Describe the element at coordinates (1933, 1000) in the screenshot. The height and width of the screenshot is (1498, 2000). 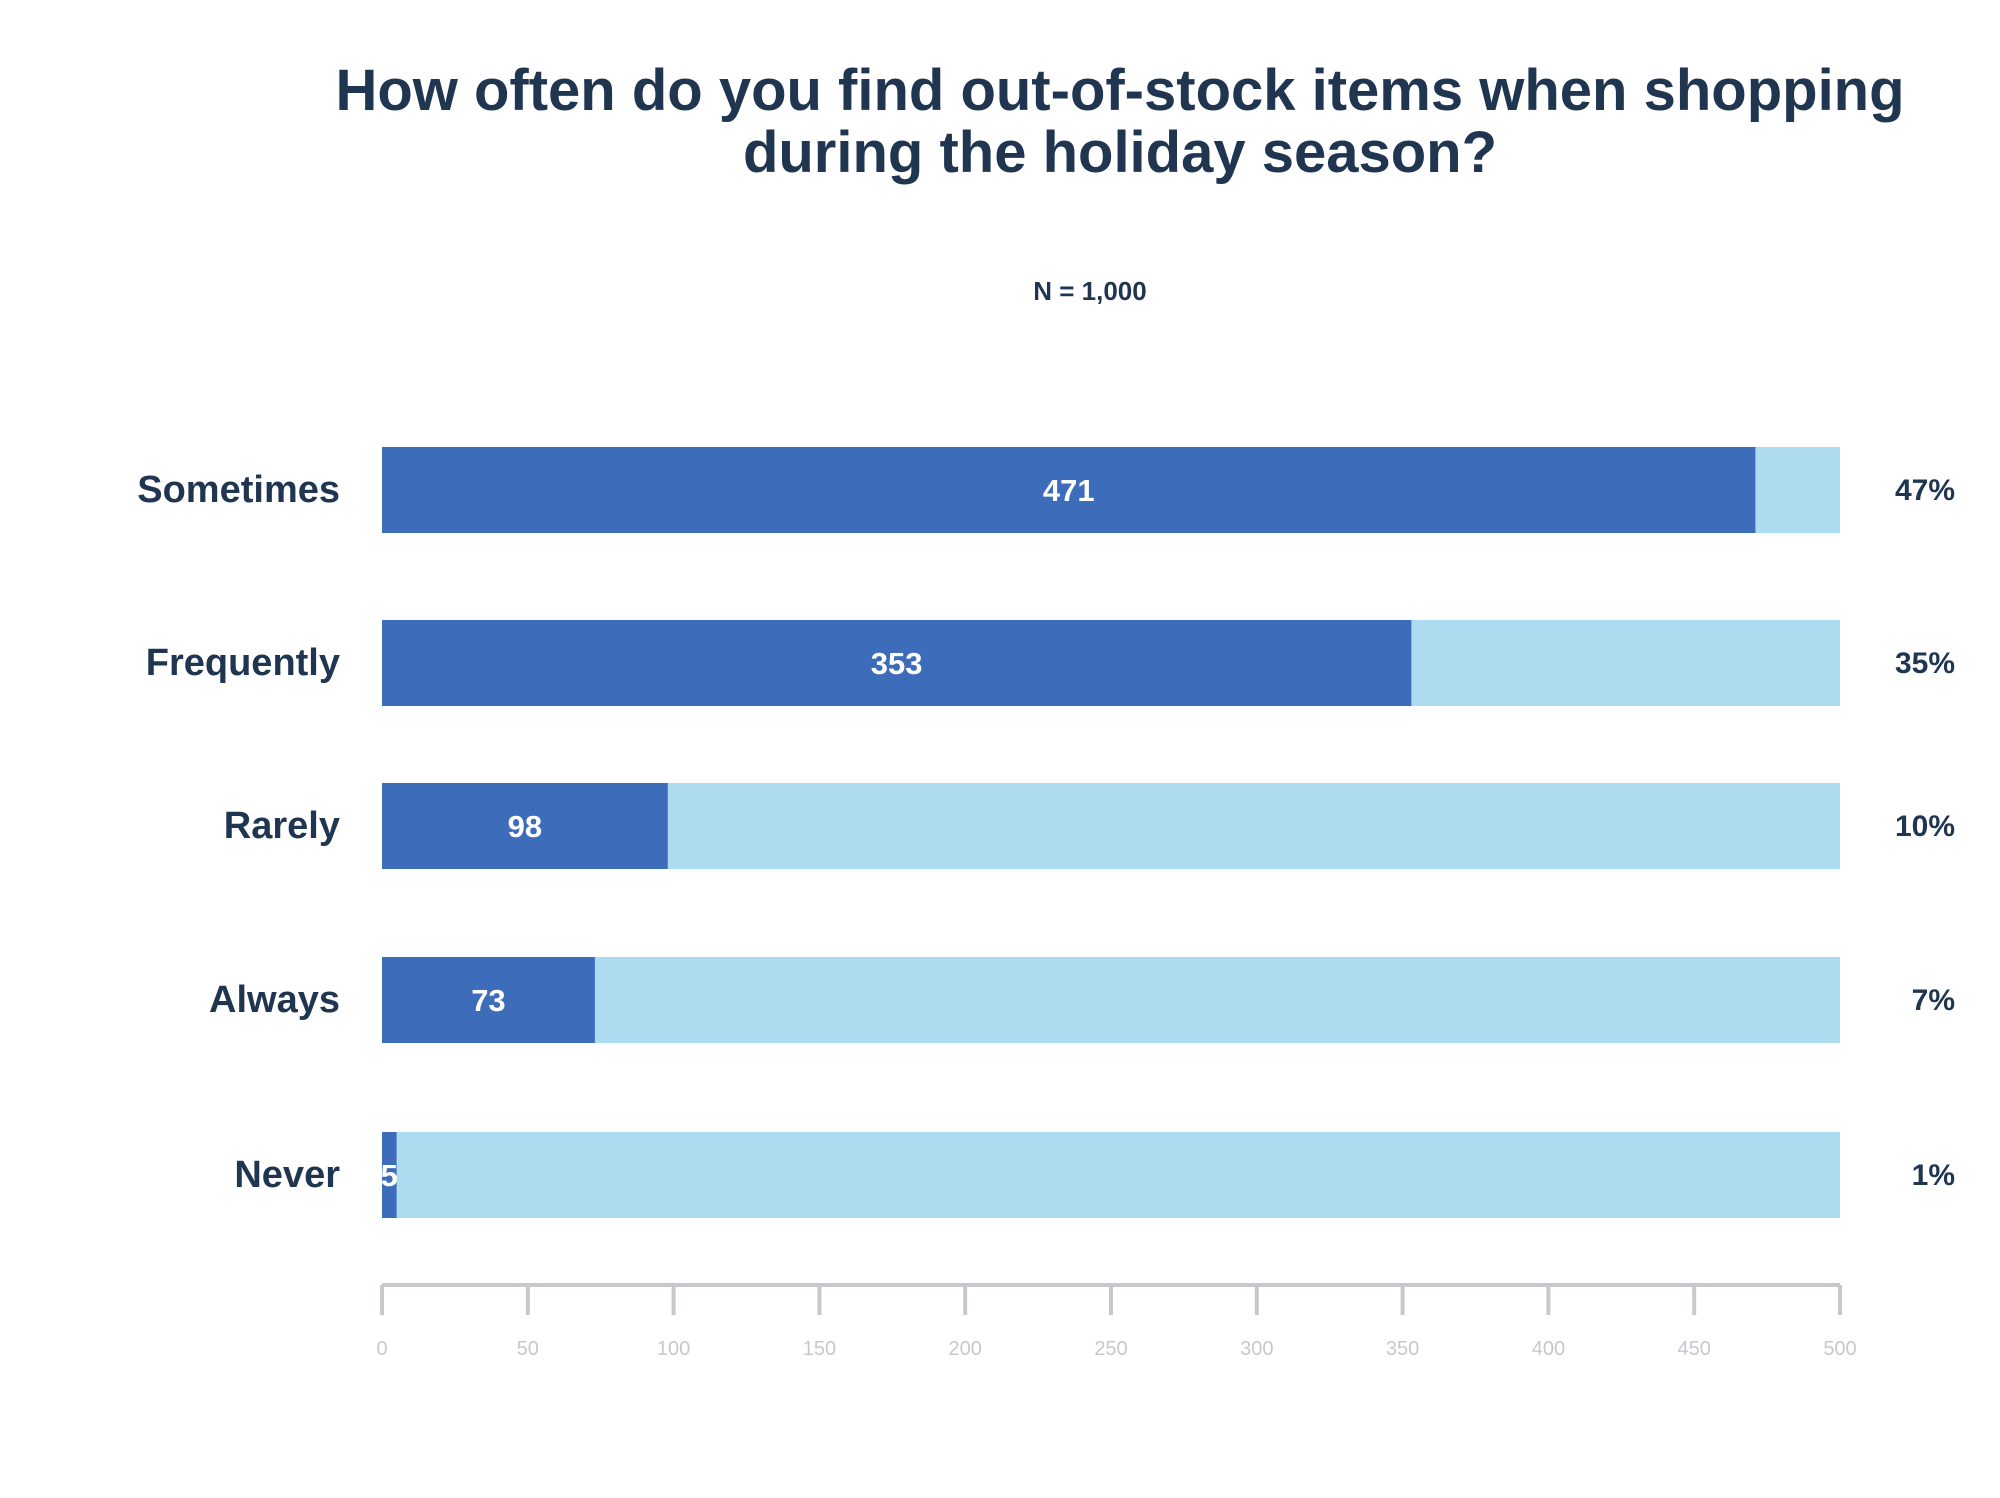
I see `percent-label-always: 7%` at that location.